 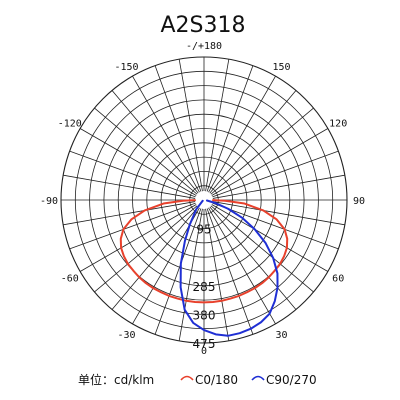 I want to click on series-group, so click(x=204, y=268).